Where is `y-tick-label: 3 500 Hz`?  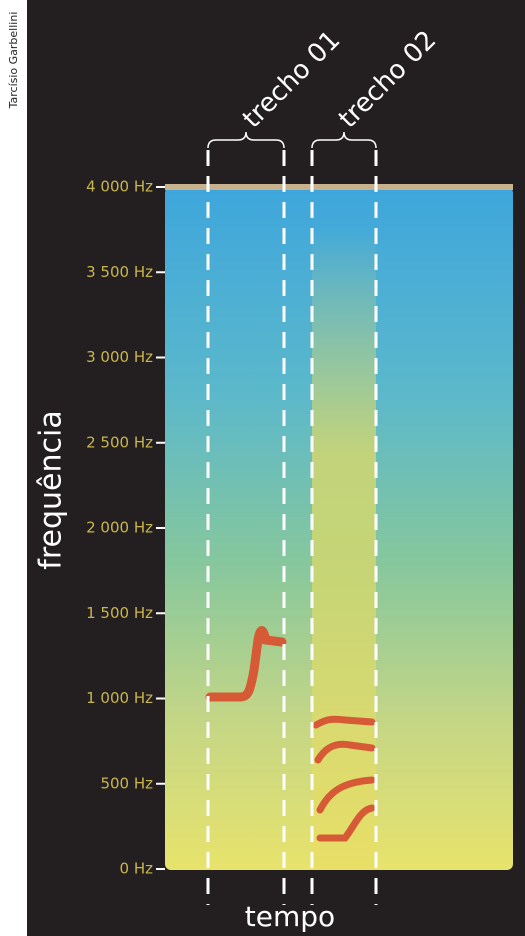
y-tick-label: 3 500 Hz is located at coordinates (119, 272).